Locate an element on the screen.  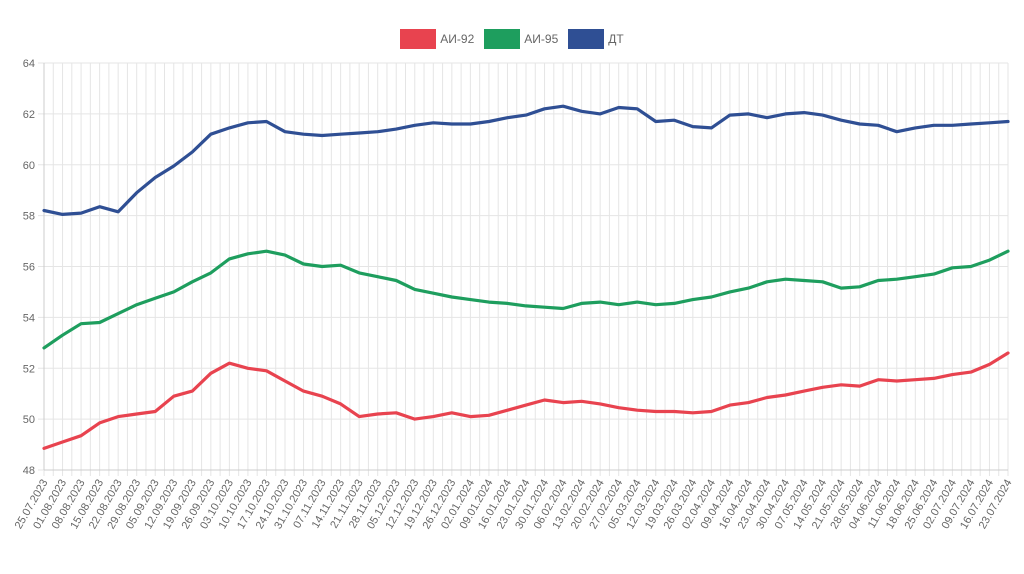
y-axis: 48 50 52 54 56 58 60 62 64 is located at coordinates (29, 267).